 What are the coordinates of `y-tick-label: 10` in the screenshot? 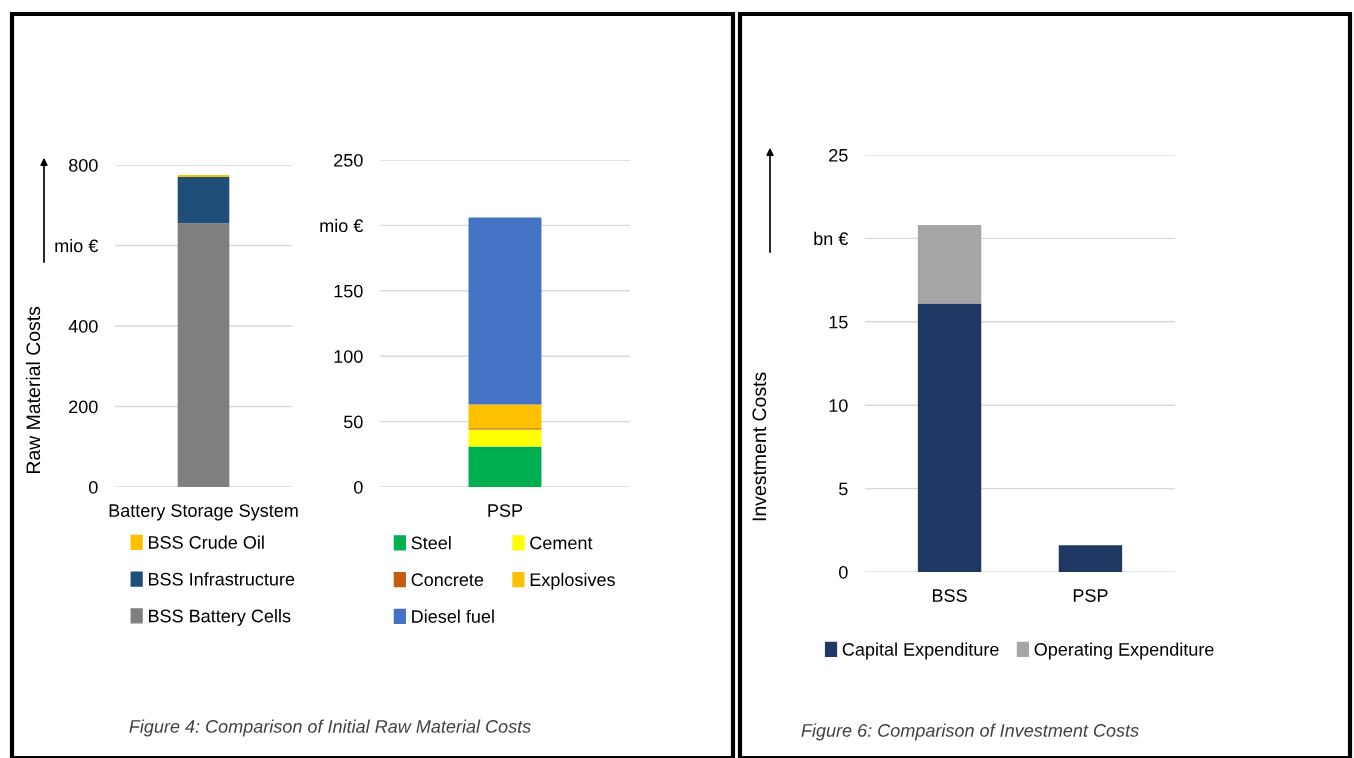 It's located at (838, 405).